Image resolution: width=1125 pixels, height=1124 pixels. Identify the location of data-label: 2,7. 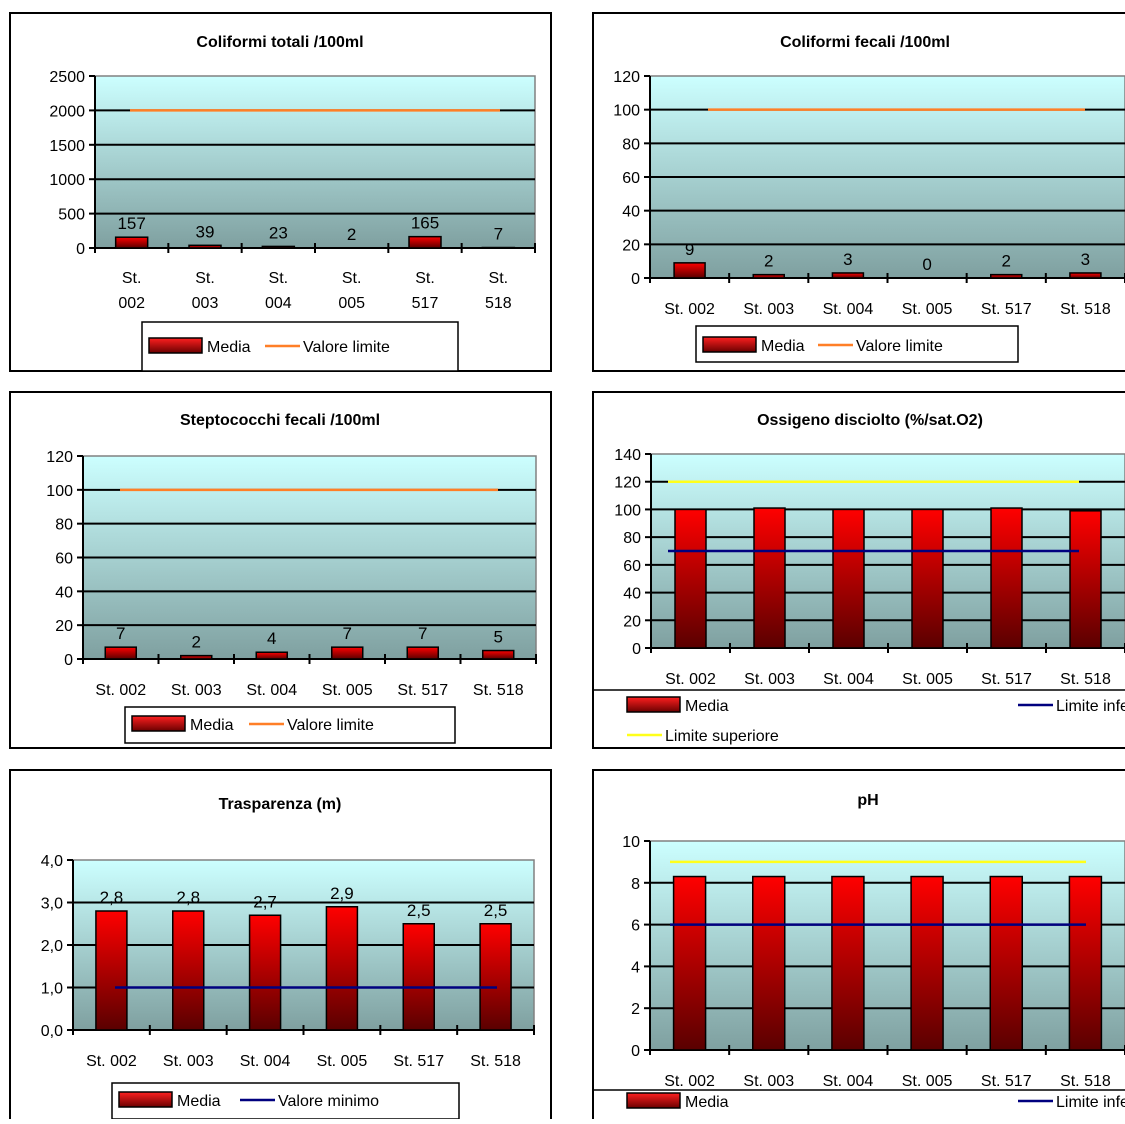
(265, 901).